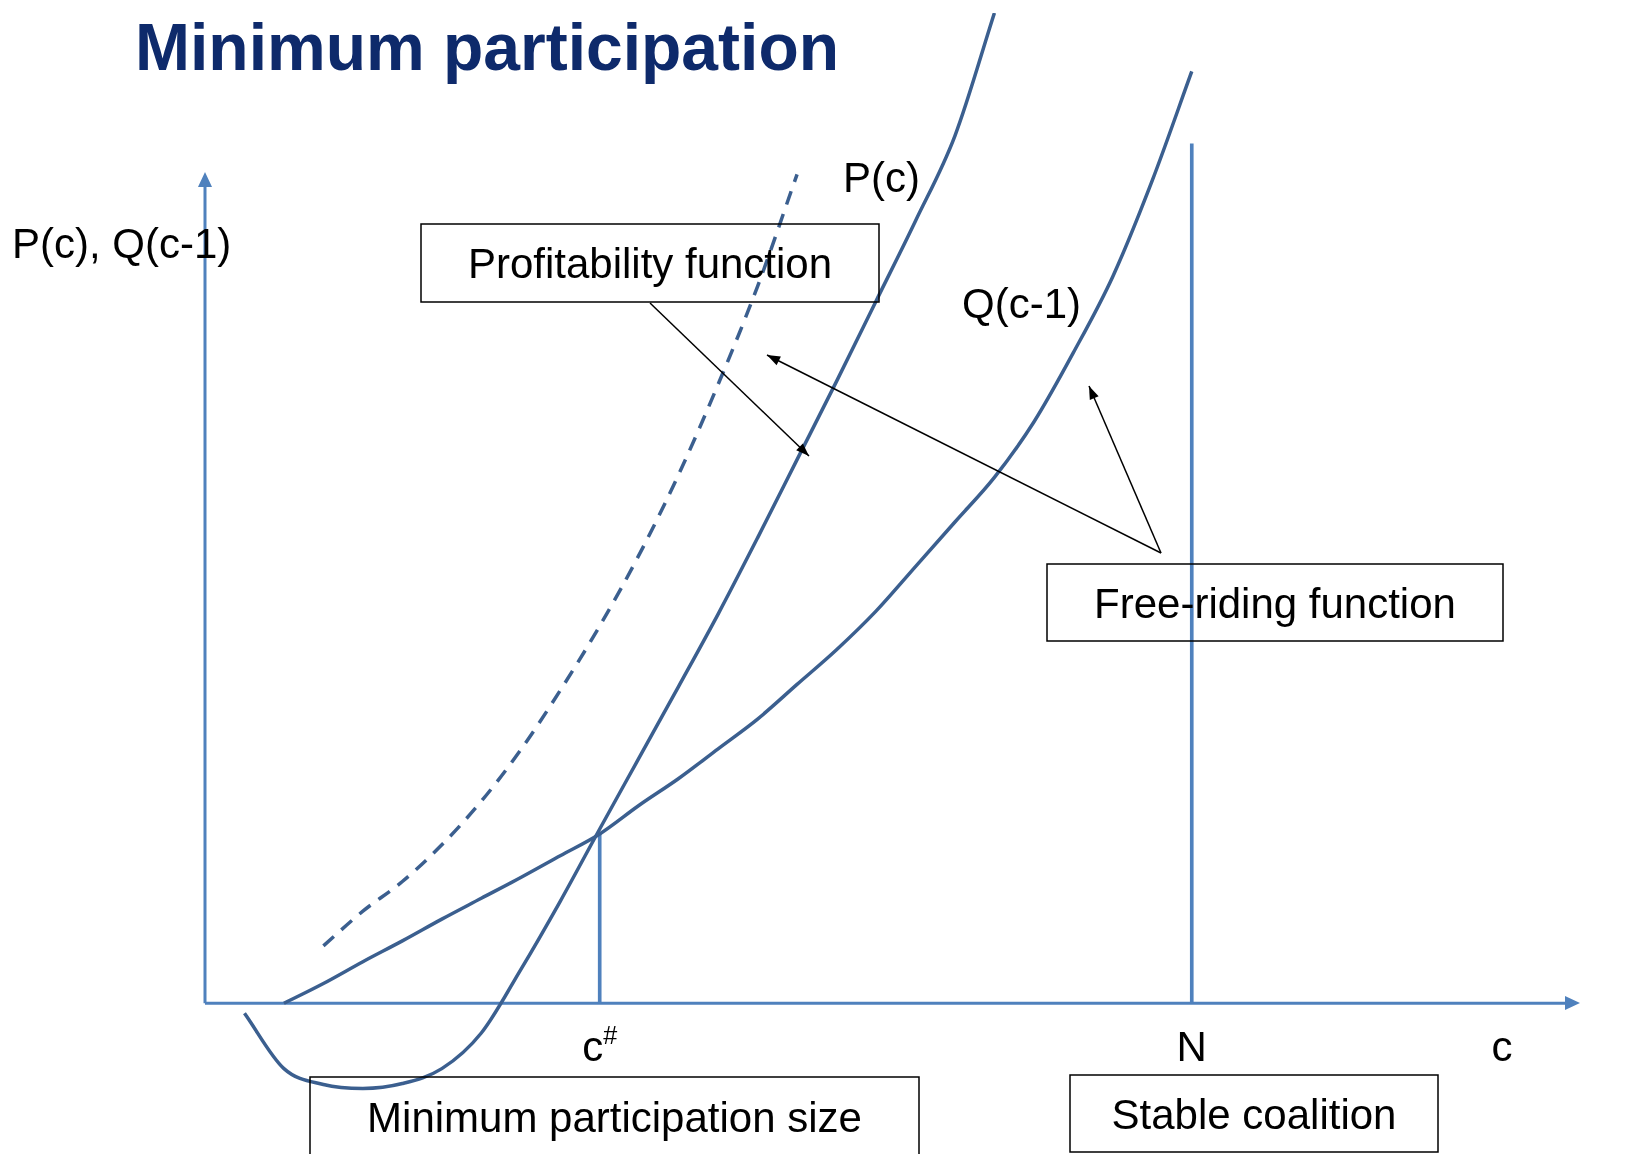 Image resolution: width=1637 pixels, height=1154 pixels. Describe the element at coordinates (1191, 1047) in the screenshot. I see `x-tick-label: N` at that location.